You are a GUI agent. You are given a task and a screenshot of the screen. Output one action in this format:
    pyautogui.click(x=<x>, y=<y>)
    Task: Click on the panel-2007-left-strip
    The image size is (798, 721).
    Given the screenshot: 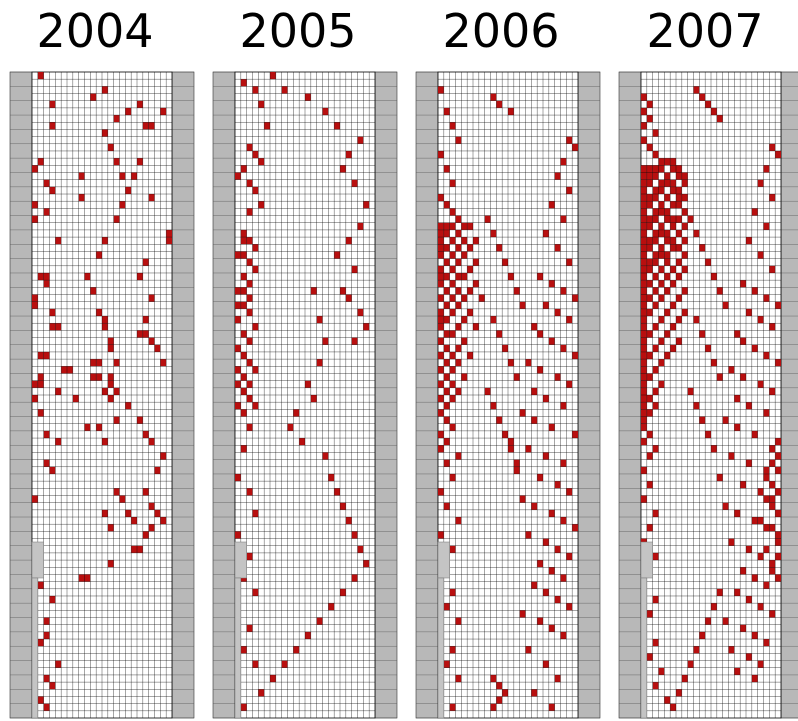 What is the action you would take?
    pyautogui.click(x=630, y=395)
    